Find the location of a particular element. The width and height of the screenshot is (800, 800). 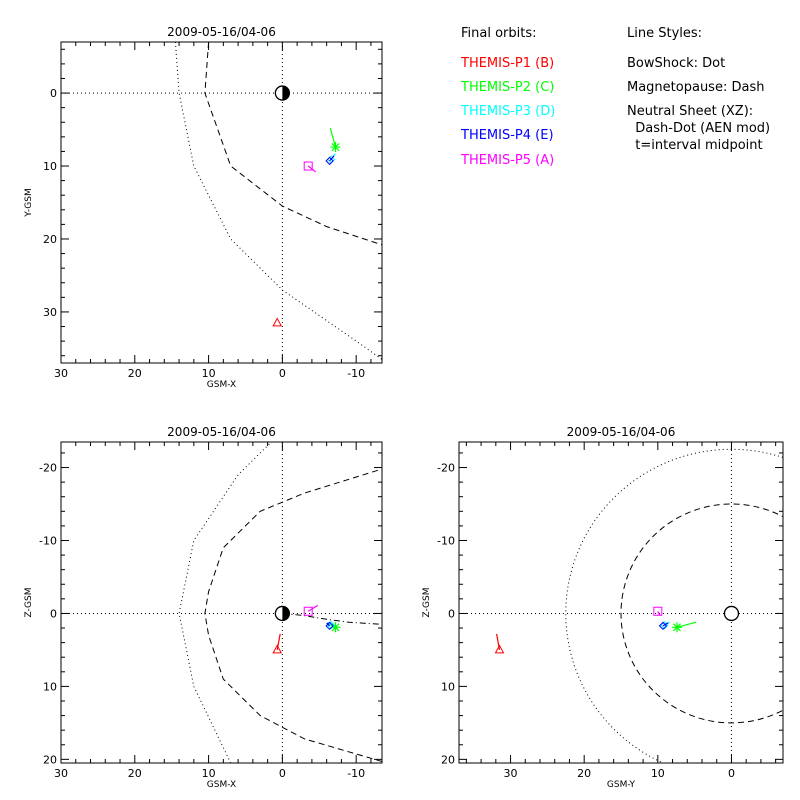

themis-p3-marker is located at coordinates (331, 625).